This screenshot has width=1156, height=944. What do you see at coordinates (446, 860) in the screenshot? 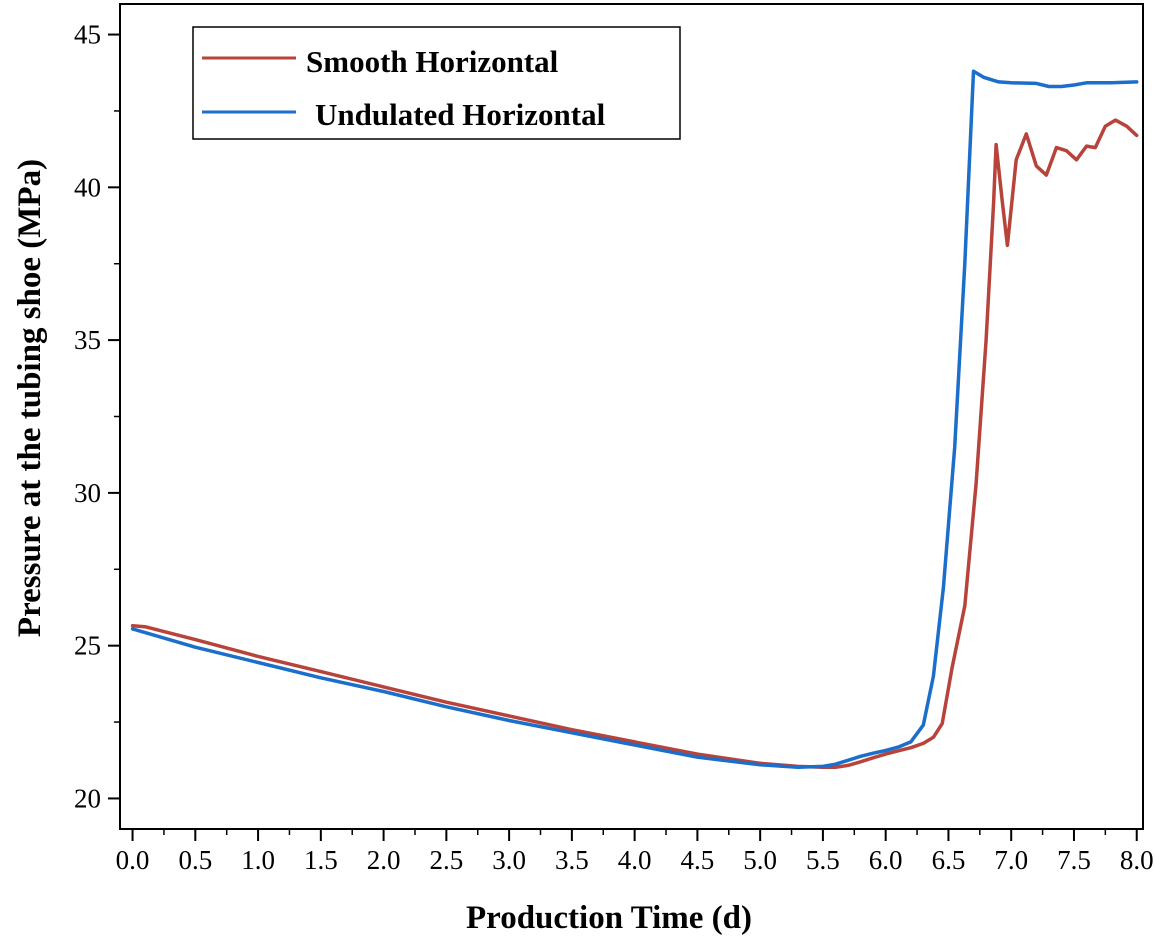
I see `x-tick-label: 2.5` at bounding box center [446, 860].